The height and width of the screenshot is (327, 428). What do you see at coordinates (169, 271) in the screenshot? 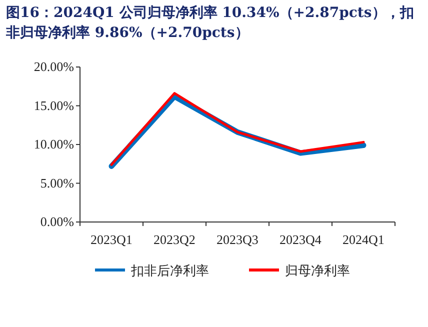
I see `legend-label: 扣非后净利率` at bounding box center [169, 271].